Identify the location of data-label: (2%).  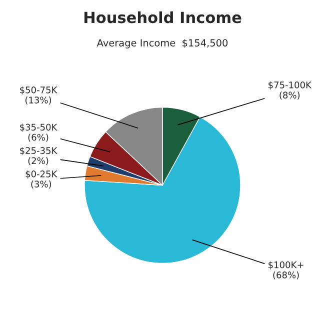
(38, 161).